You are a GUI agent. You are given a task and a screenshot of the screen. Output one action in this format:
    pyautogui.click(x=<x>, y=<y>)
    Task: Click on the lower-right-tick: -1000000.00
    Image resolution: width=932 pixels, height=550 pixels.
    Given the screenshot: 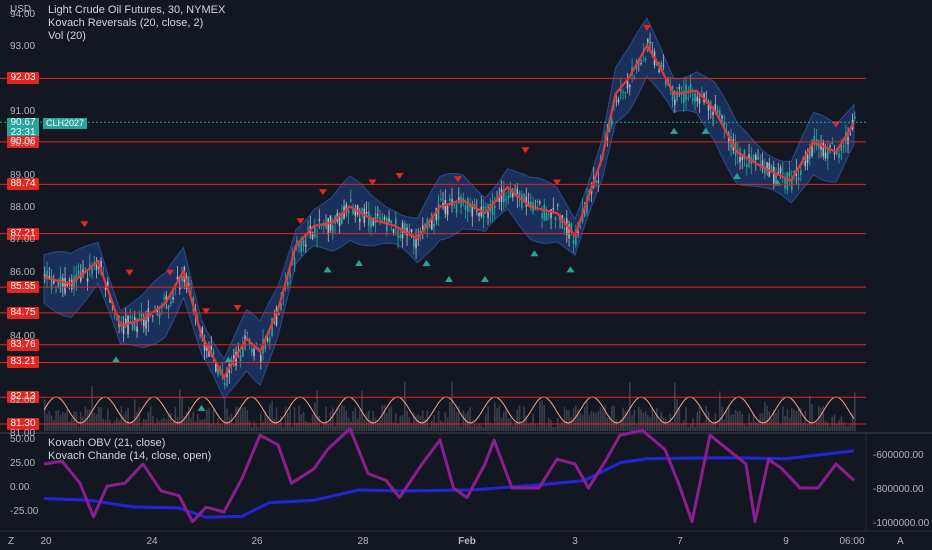 What is the action you would take?
    pyautogui.click(x=901, y=523)
    